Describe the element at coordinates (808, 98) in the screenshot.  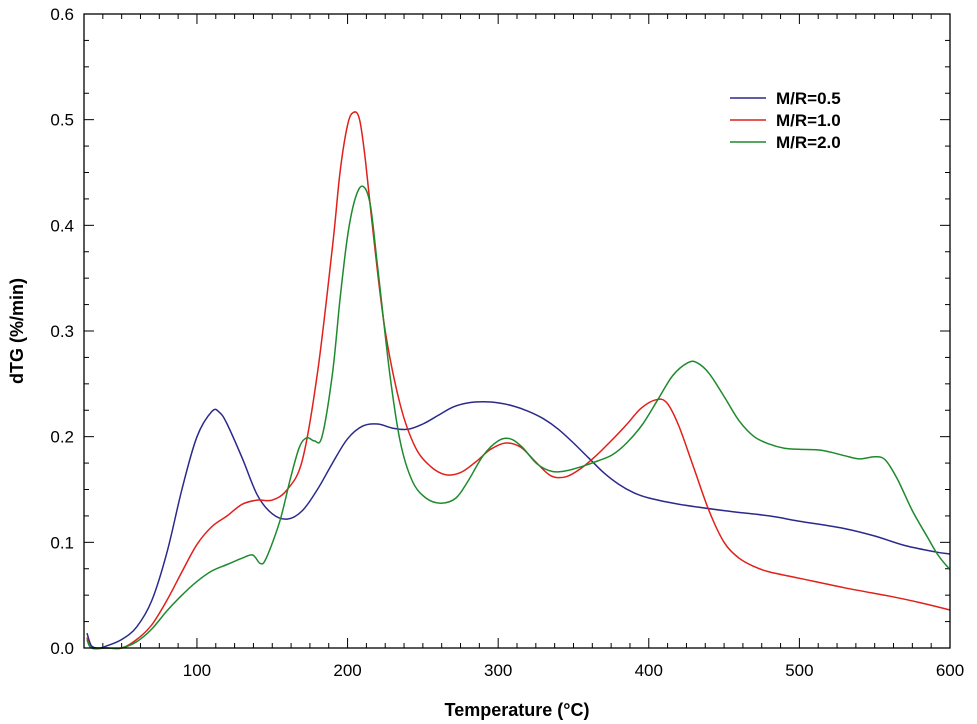
I see `legend-label-0: M/R=0.5` at that location.